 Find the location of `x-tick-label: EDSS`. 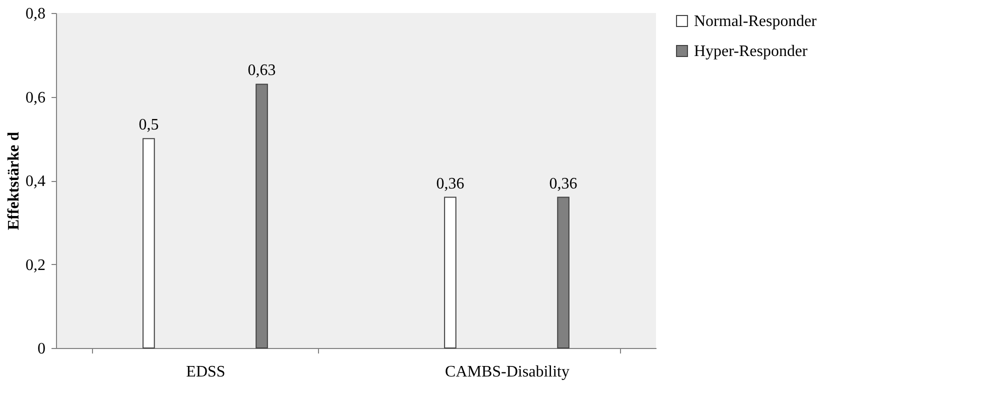

x-tick-label: EDSS is located at coordinates (206, 372).